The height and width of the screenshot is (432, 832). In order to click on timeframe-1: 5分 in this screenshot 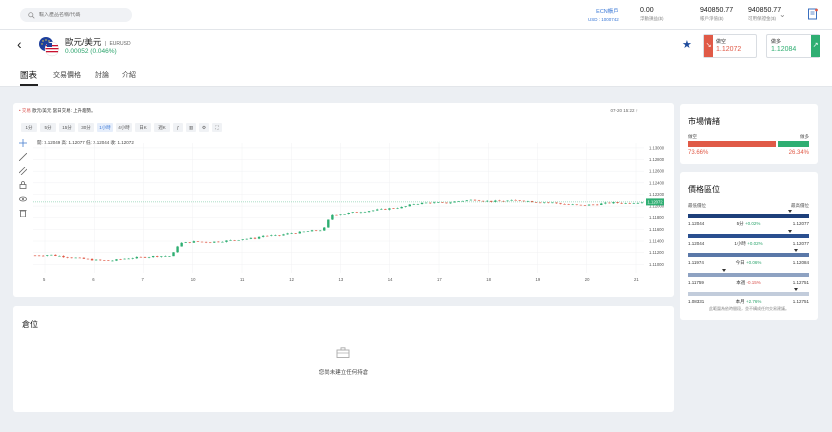, I will do `click(48, 127)`.